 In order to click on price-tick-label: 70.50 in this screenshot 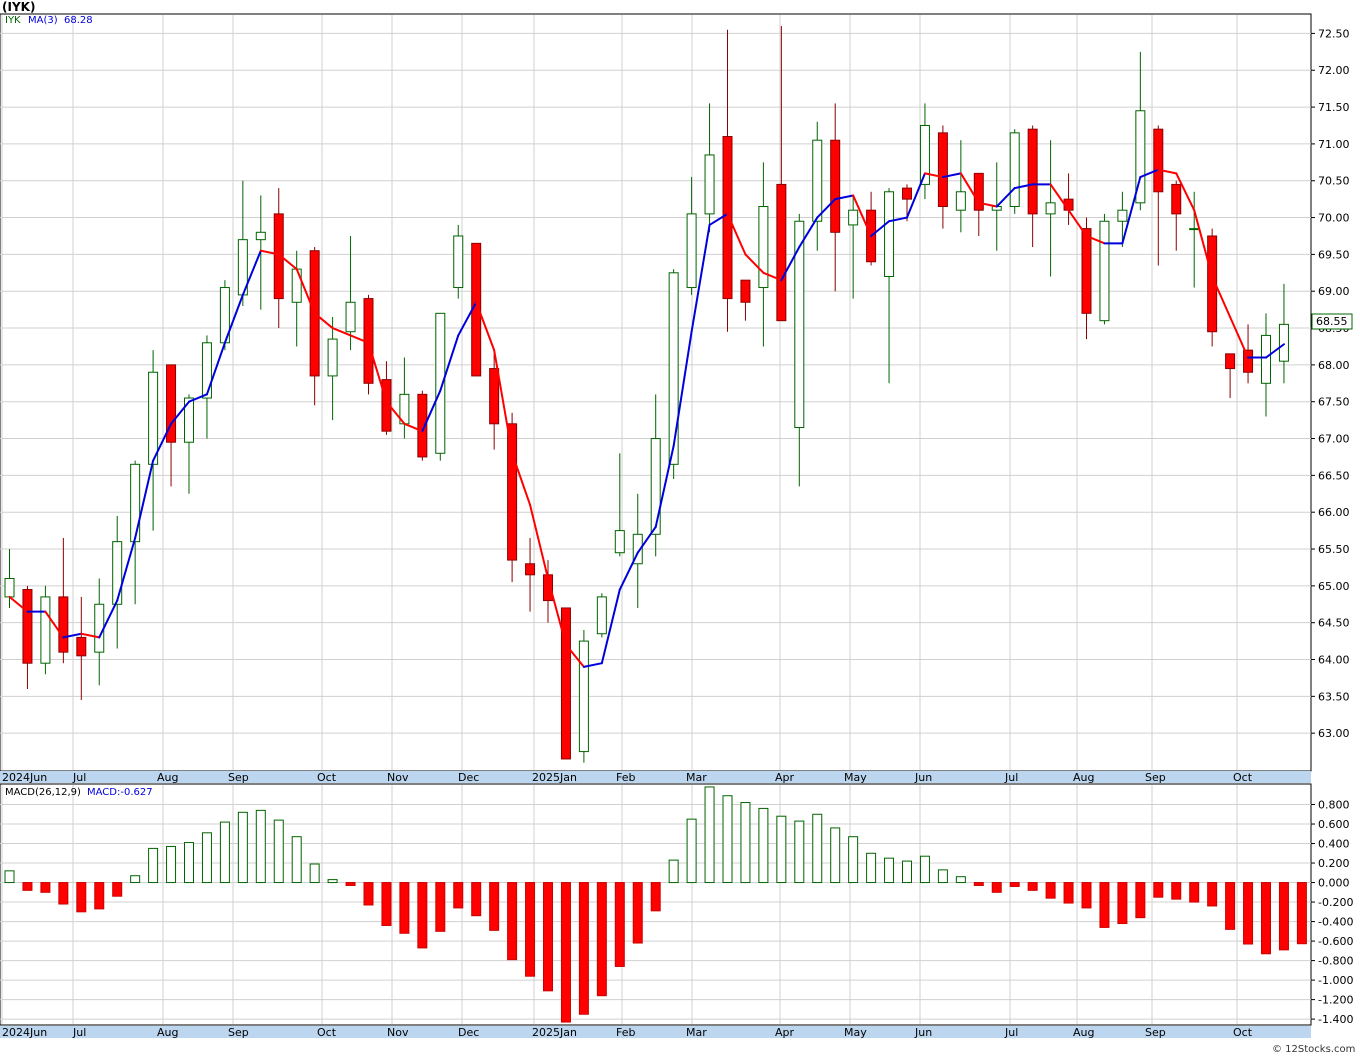, I will do `click(1334, 181)`.